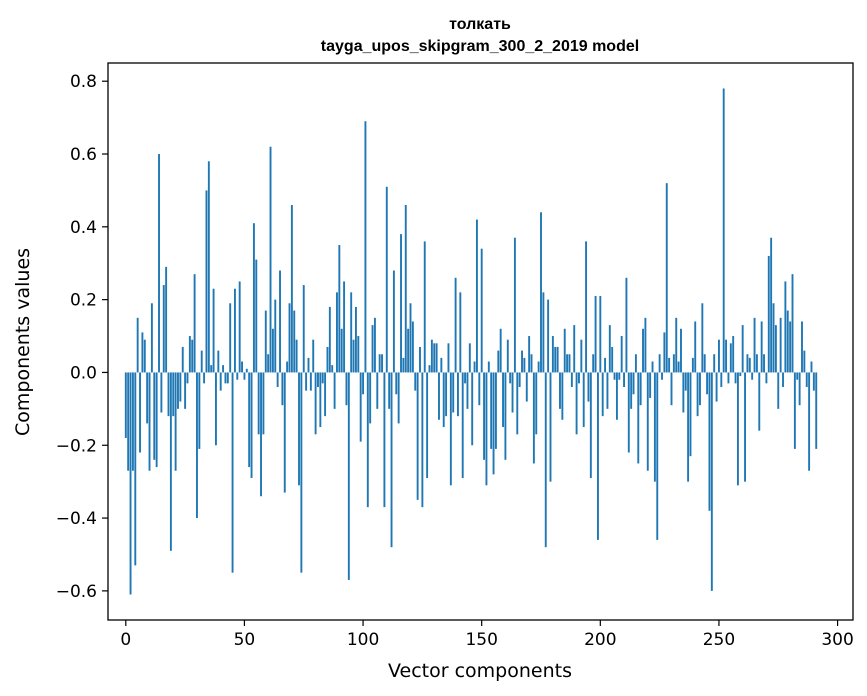 This screenshot has height=696, width=867. I want to click on y-tick-label: 0.4, so click(83, 228).